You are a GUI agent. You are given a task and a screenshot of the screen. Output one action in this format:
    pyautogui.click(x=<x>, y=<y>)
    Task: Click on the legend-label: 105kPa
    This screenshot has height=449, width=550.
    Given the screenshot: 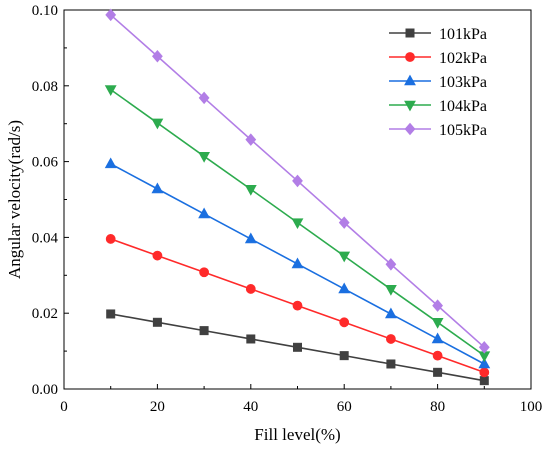 What is the action you would take?
    pyautogui.click(x=463, y=130)
    